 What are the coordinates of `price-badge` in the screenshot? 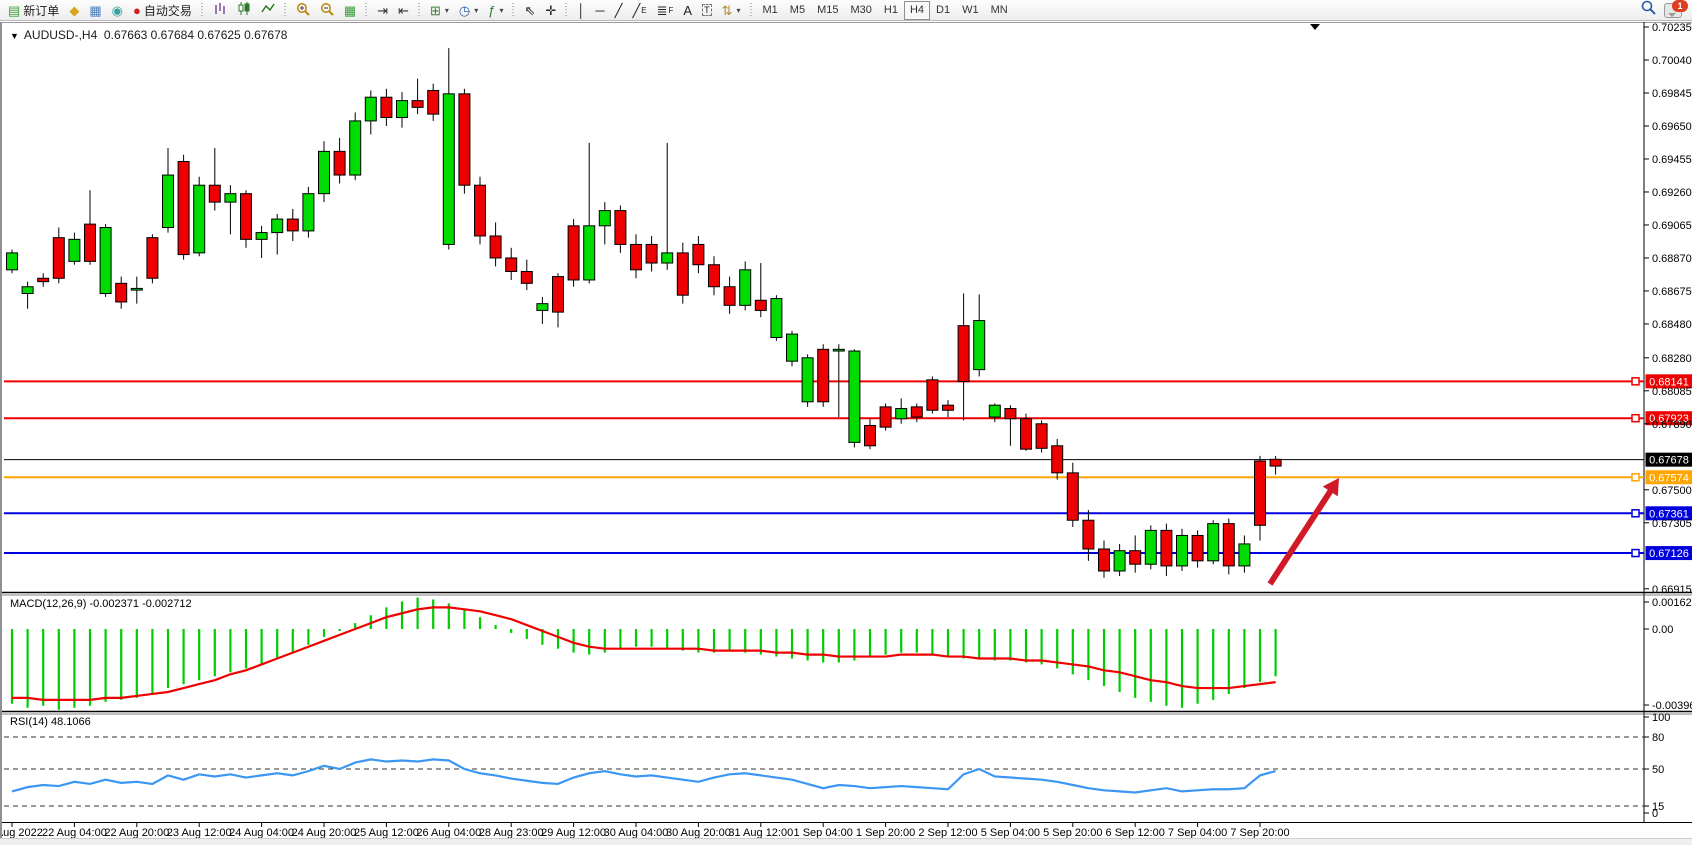 It's located at (1668, 513).